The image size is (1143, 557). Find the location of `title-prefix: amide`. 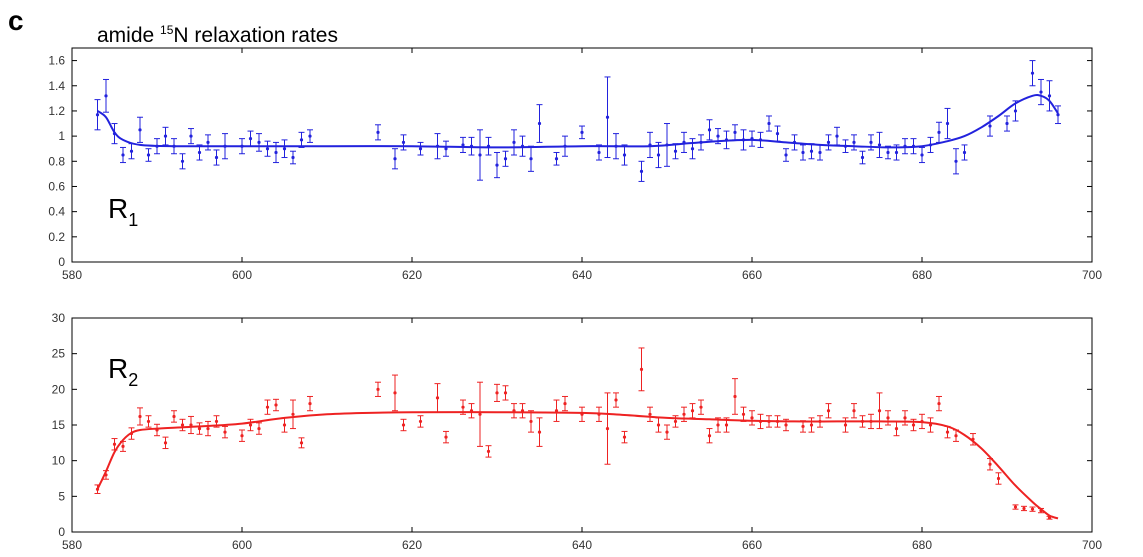

title-prefix: amide is located at coordinates (128, 35).